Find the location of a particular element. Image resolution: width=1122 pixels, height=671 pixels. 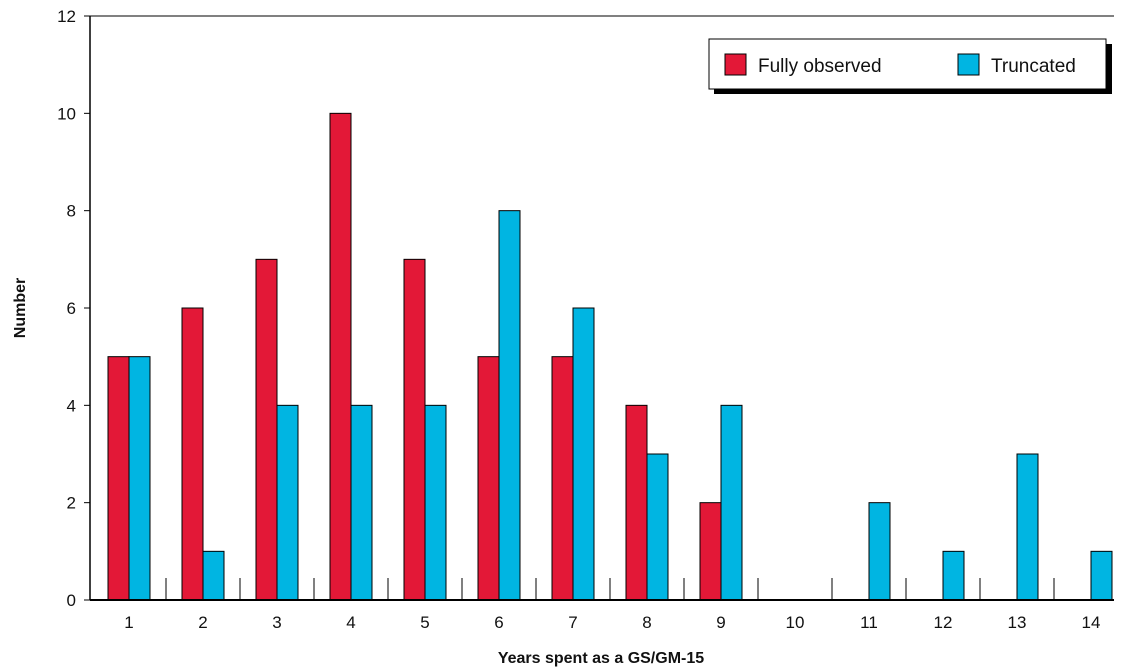

legend-label-fully-observed: Fully observed is located at coordinates (820, 66).